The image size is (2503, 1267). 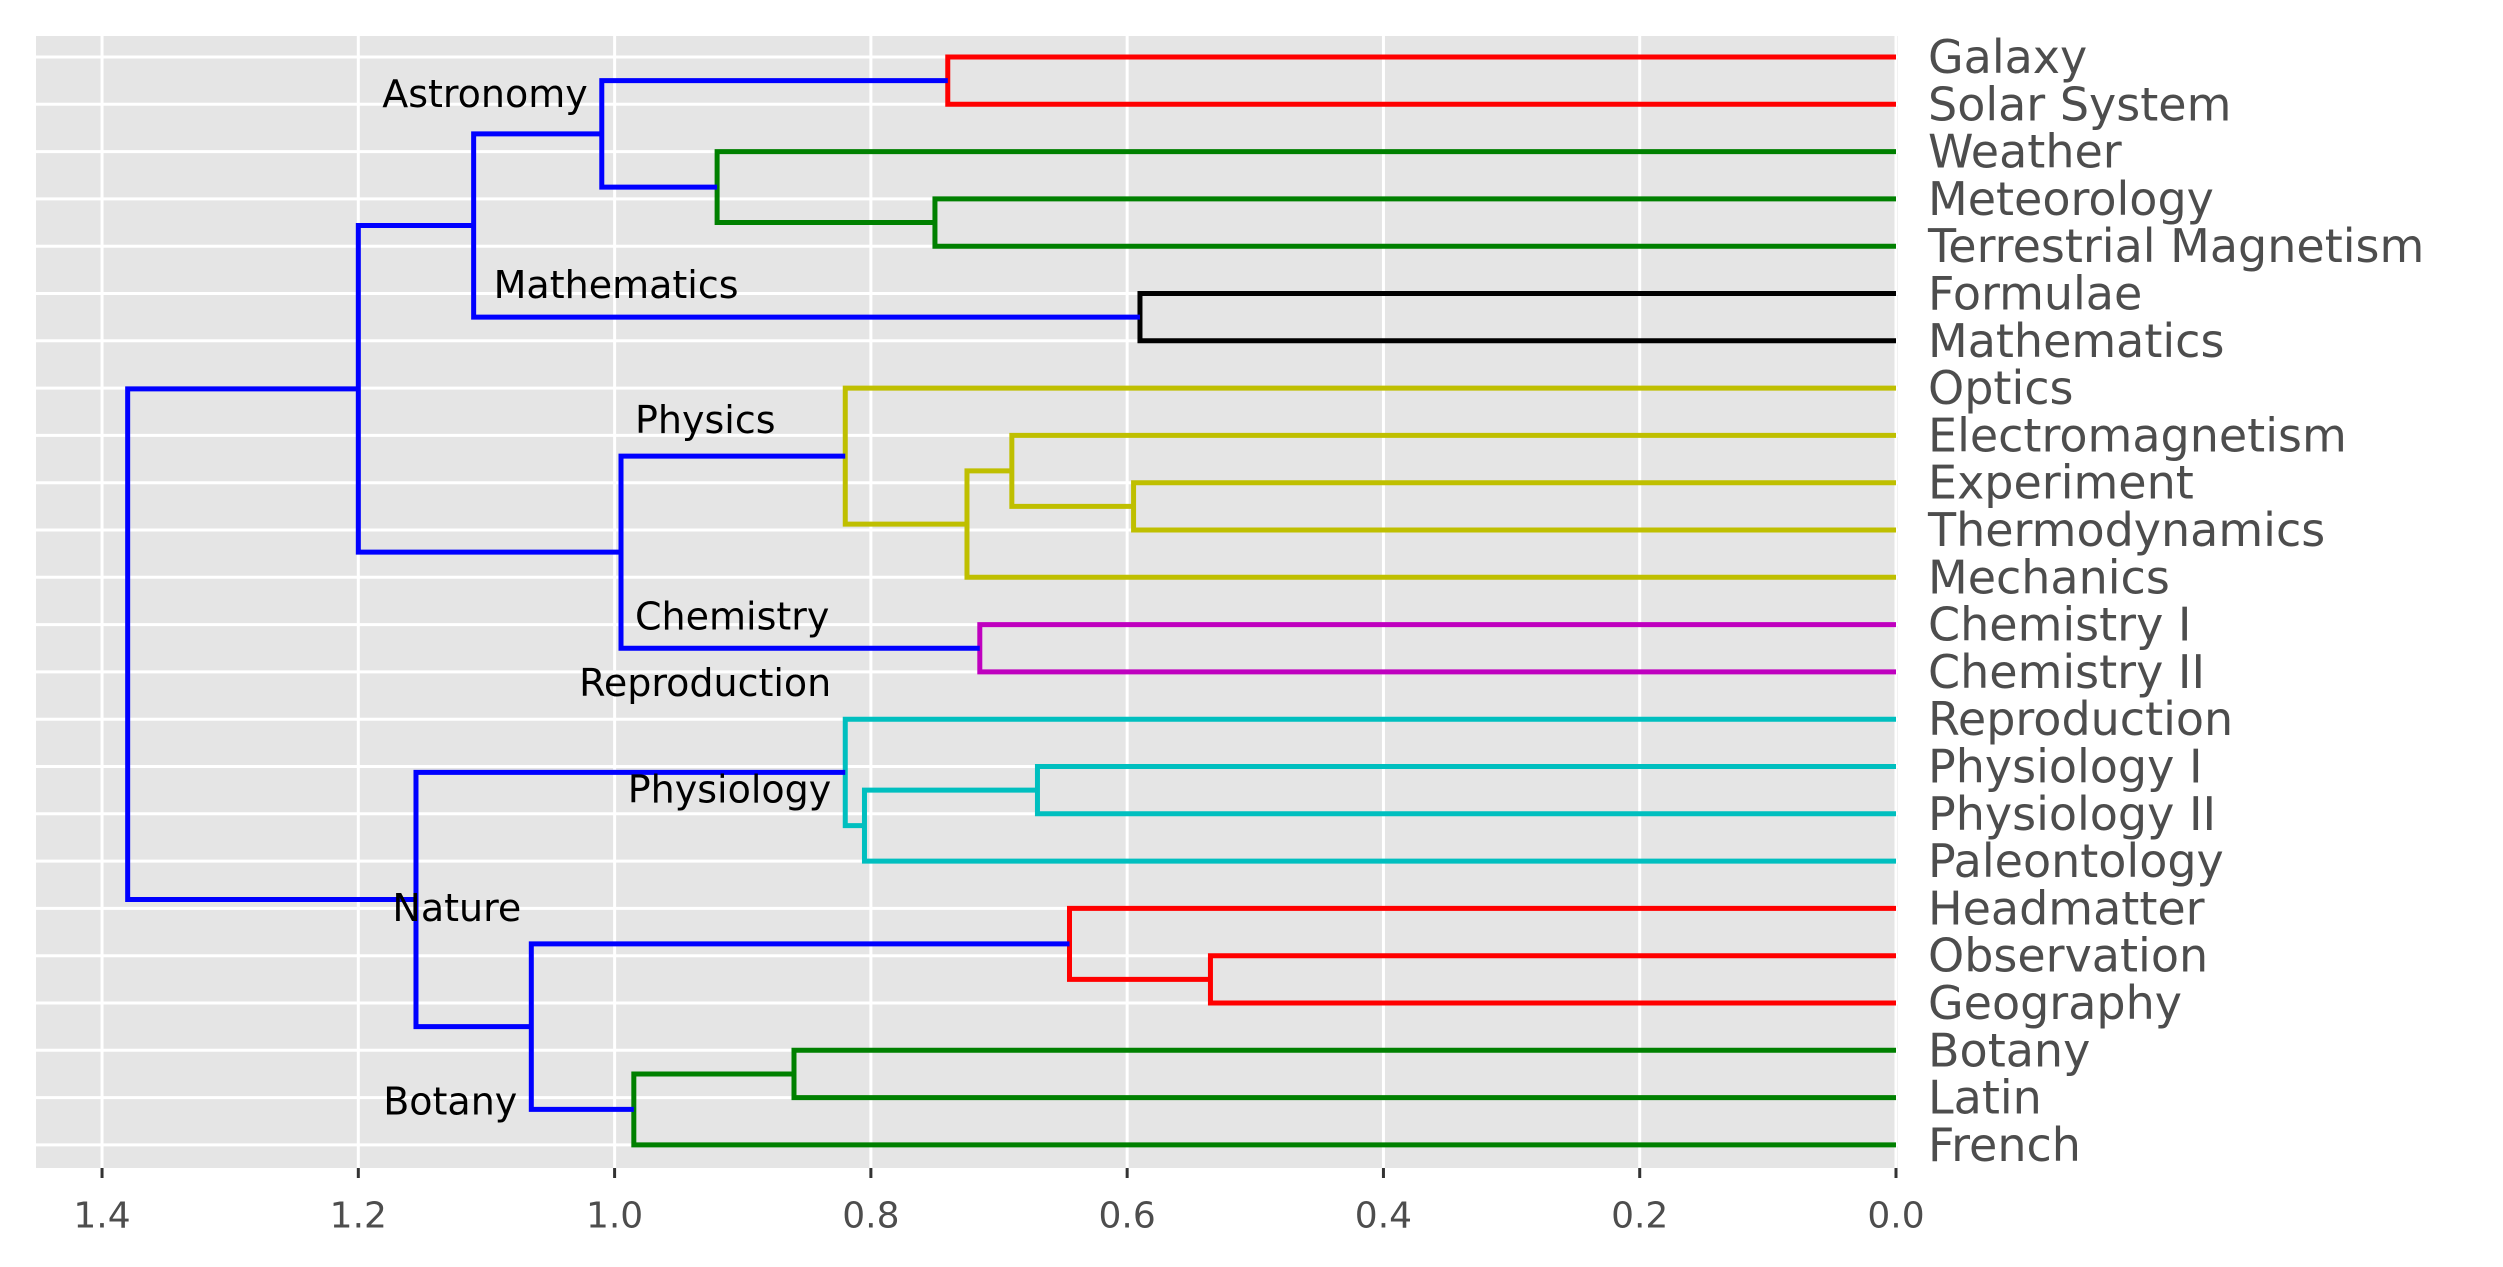 I want to click on x-tick-label-0: 1.4, so click(x=101, y=1216).